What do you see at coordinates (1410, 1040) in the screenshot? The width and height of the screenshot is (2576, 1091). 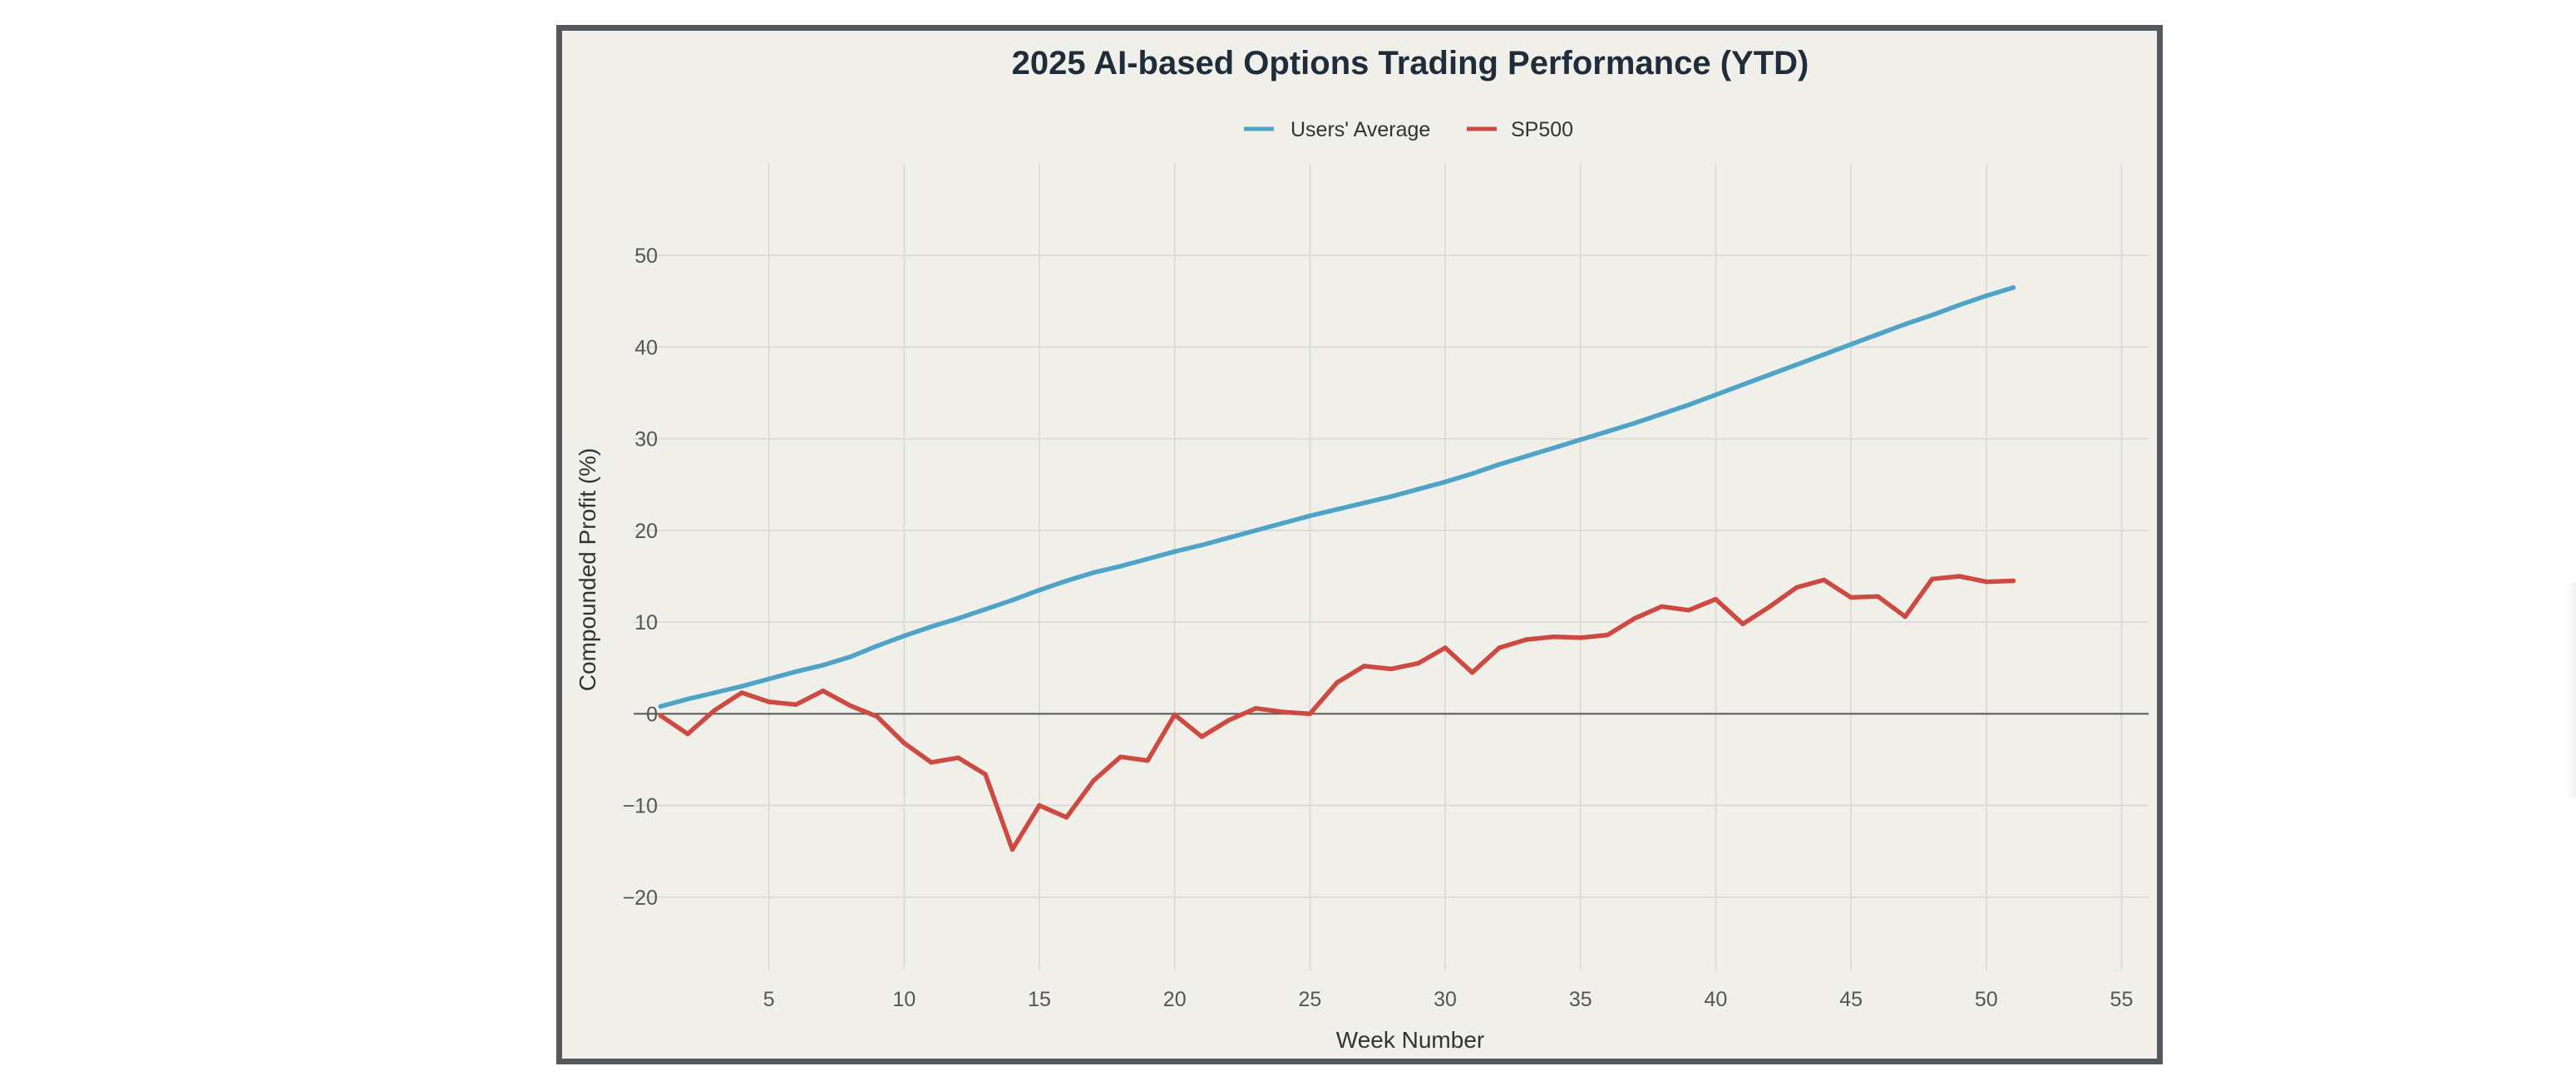 I see `x-axis-label: Week Number` at bounding box center [1410, 1040].